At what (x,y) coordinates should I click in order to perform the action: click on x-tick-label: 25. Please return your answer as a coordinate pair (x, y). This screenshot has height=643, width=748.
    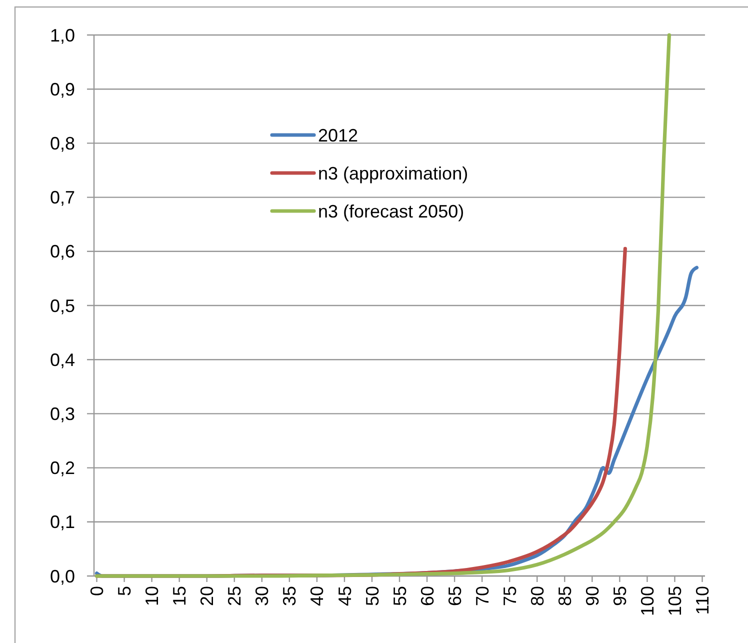
    Looking at the image, I should click on (234, 596).